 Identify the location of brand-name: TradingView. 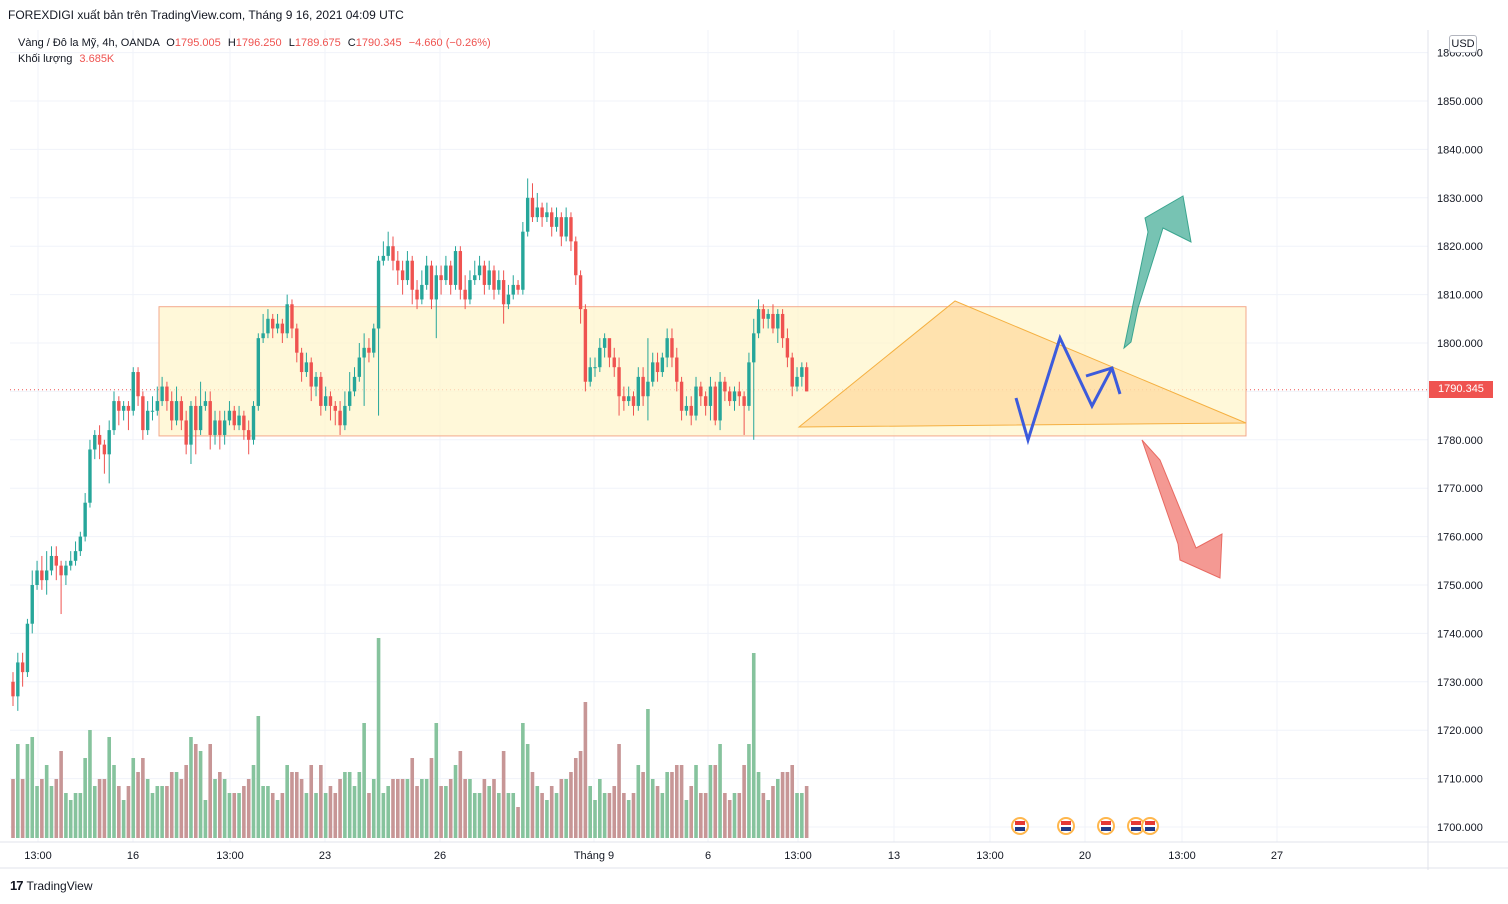
(59, 885).